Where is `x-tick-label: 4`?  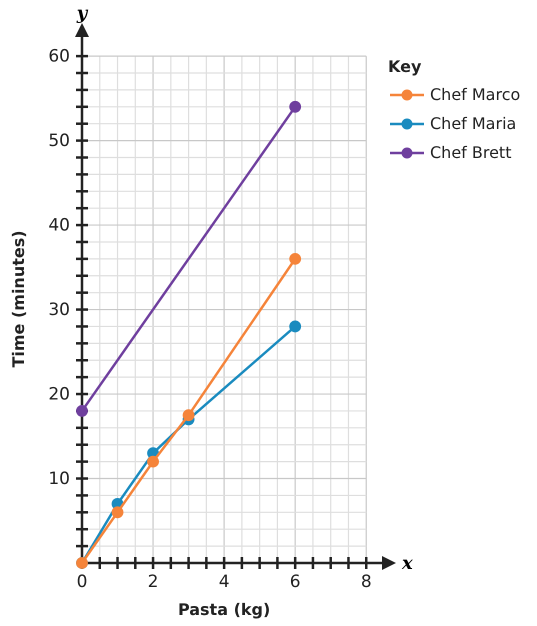 x-tick-label: 4 is located at coordinates (224, 582).